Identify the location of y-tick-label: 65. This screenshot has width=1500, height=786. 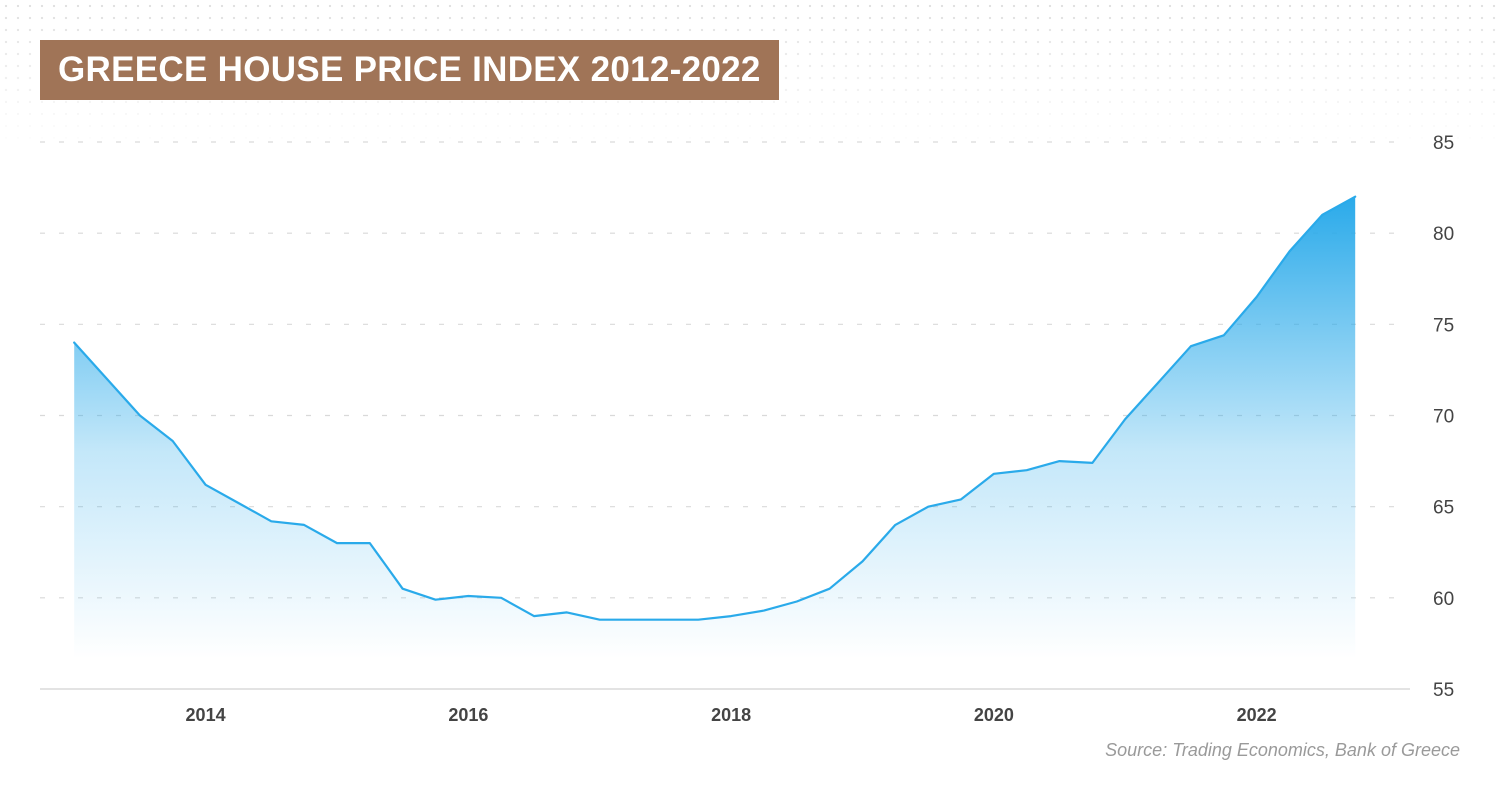
(1443, 508).